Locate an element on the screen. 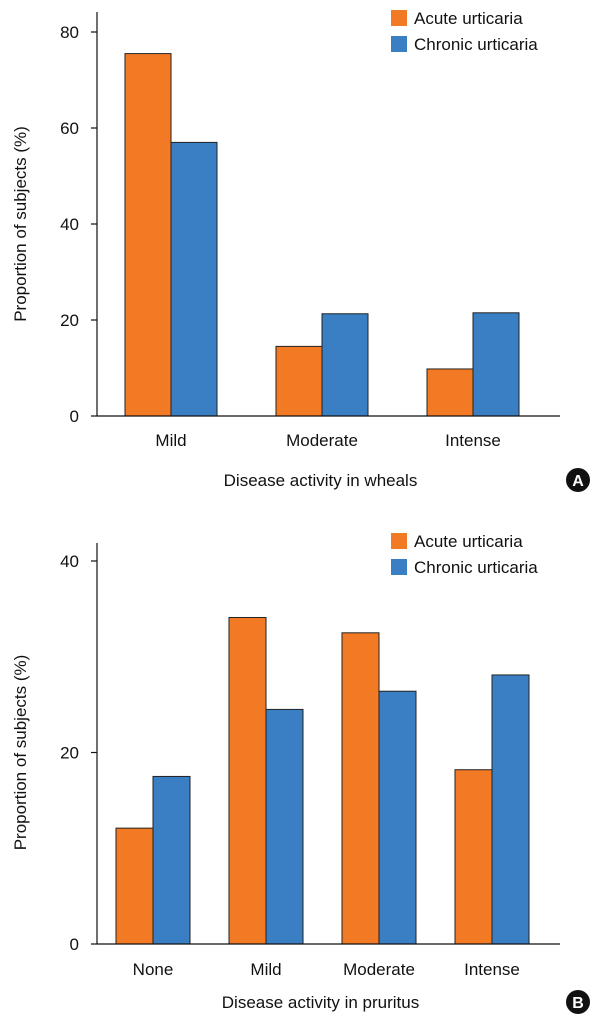 This screenshot has width=592, height=1018. panel-label-b: B is located at coordinates (578, 1003).